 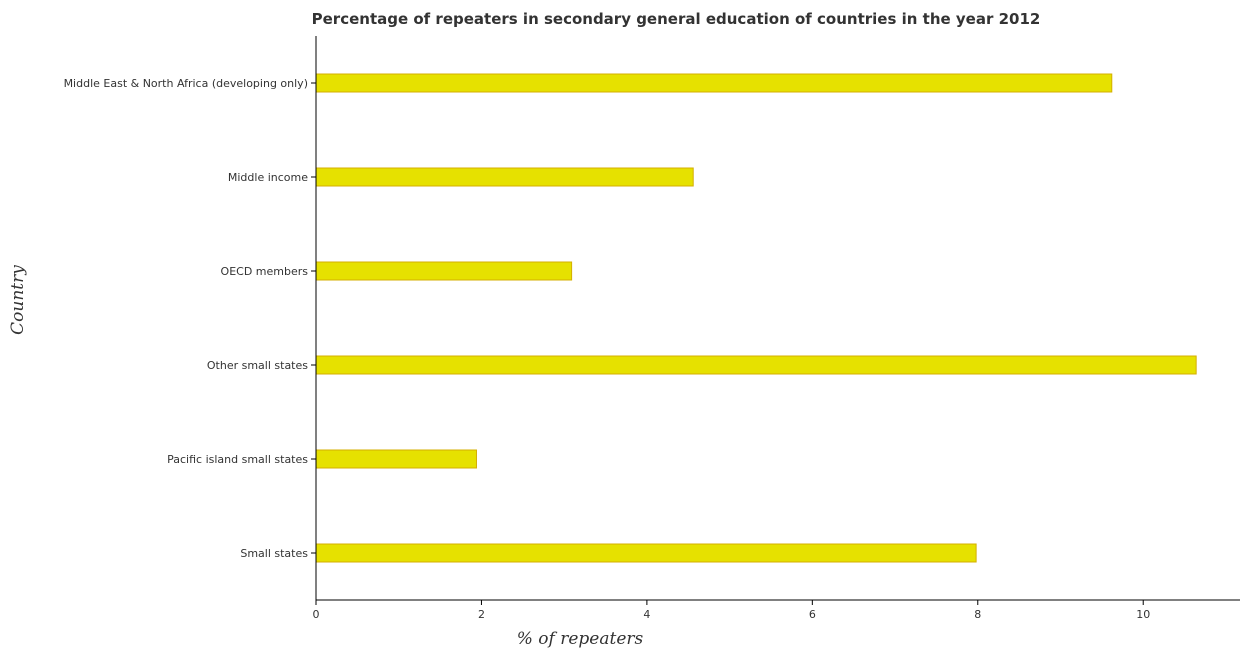 What do you see at coordinates (580, 639) in the screenshot?
I see `x-axis-label: % of repeaters` at bounding box center [580, 639].